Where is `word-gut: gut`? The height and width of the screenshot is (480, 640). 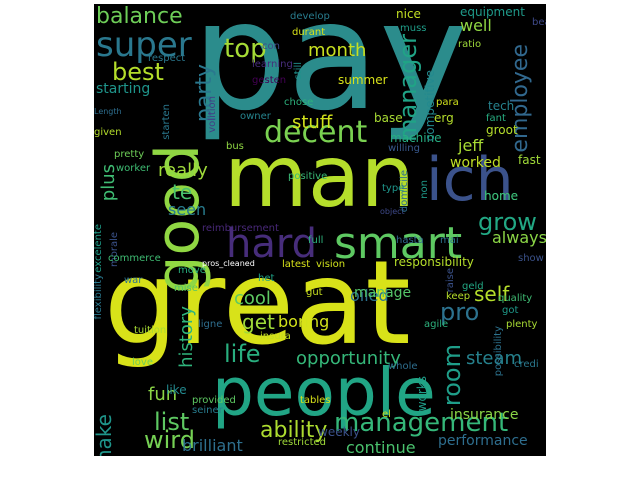
word-gut: gut is located at coordinates (314, 292).